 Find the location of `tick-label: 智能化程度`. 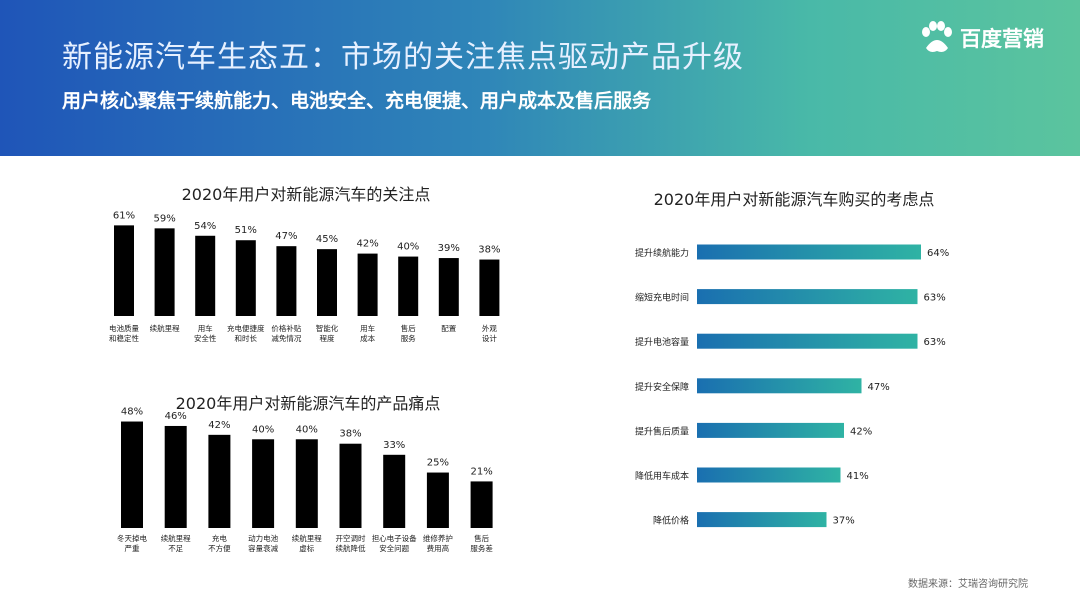

tick-label: 智能化程度 is located at coordinates (327, 333).